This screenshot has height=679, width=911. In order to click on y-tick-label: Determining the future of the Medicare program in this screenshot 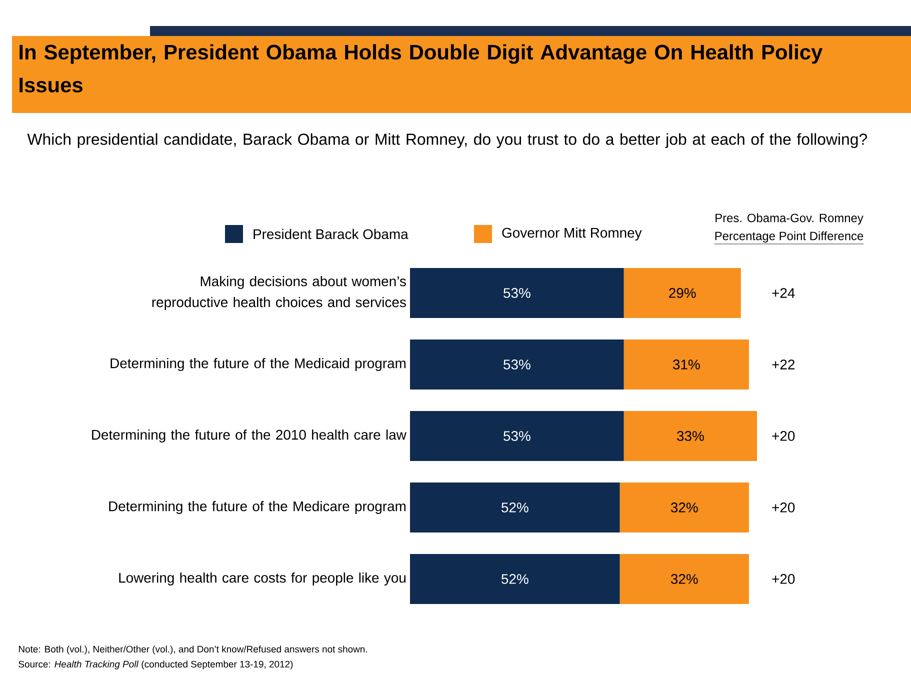, I will do `click(257, 507)`.